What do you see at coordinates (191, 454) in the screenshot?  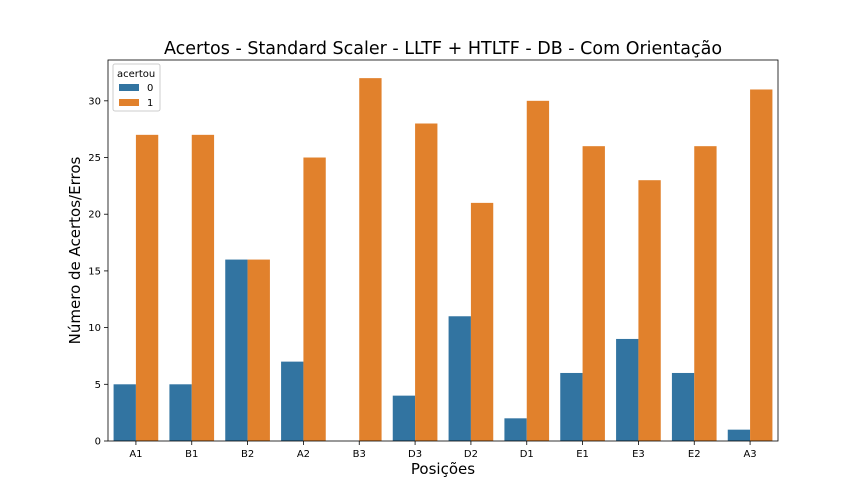 I see `x-tick-label: B1` at bounding box center [191, 454].